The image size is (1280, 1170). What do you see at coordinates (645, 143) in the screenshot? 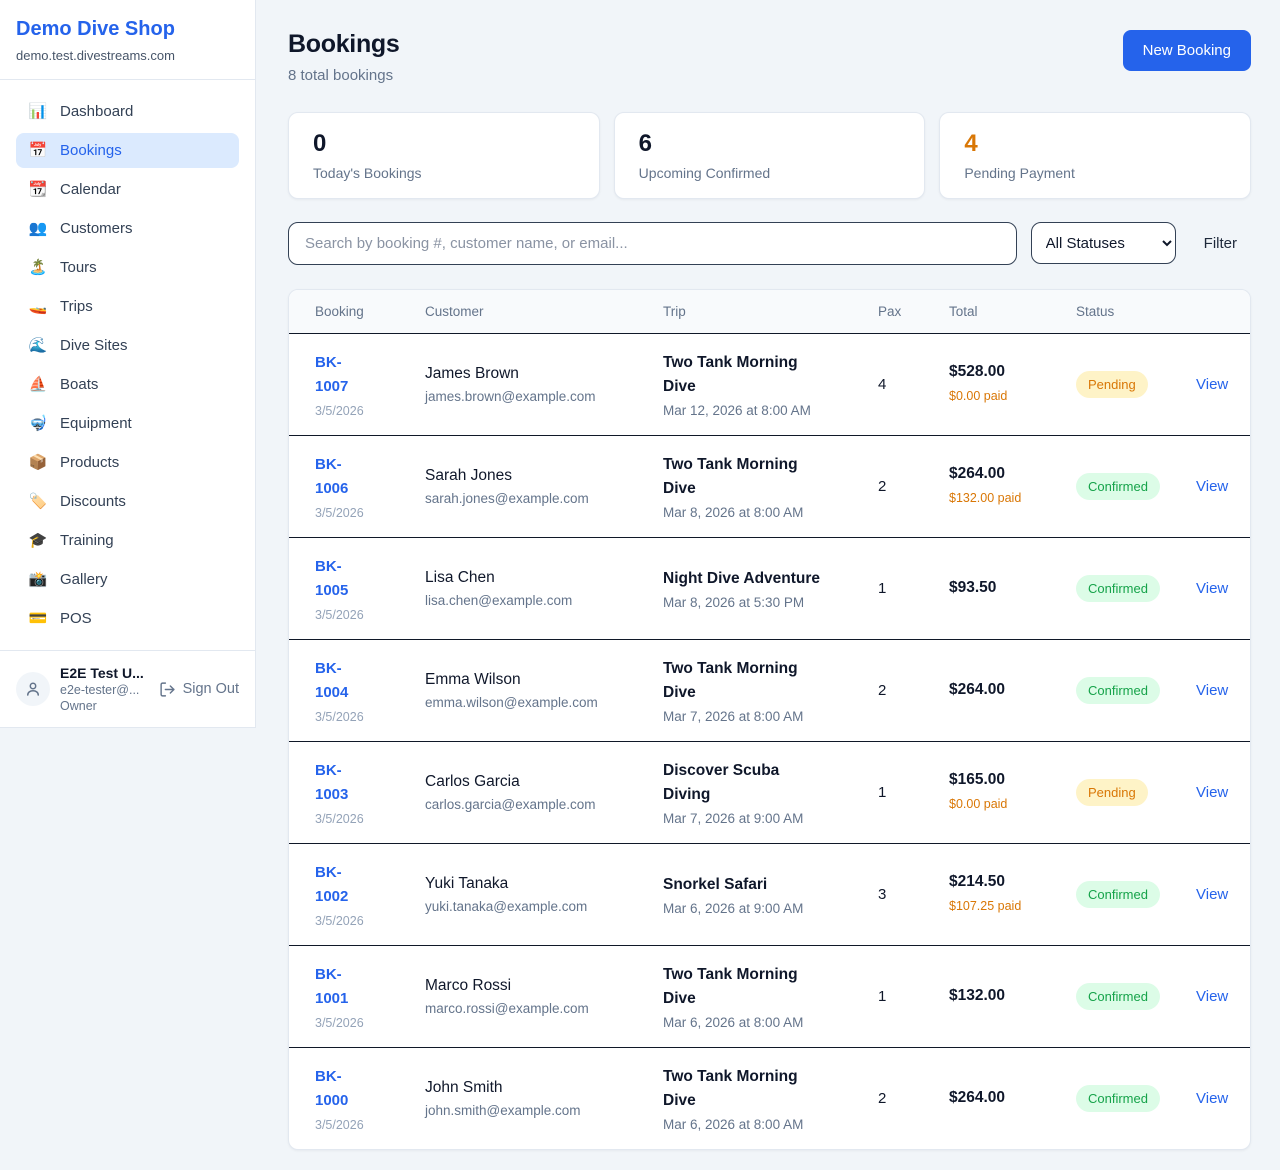
I see `stat-value: 6` at bounding box center [645, 143].